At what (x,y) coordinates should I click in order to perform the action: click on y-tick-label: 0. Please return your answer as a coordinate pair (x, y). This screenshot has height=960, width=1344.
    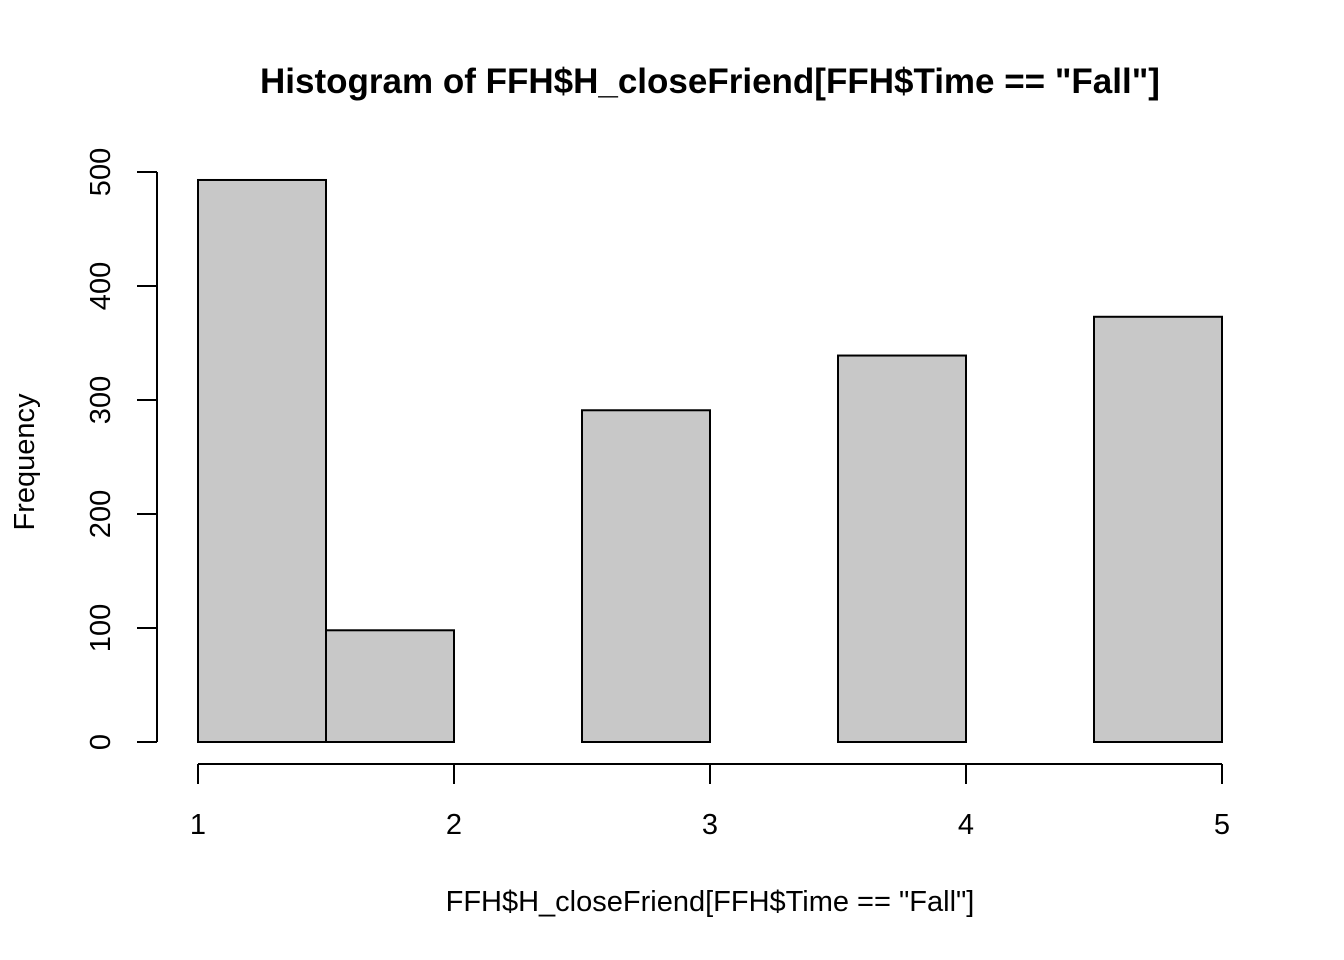
    Looking at the image, I should click on (101, 742).